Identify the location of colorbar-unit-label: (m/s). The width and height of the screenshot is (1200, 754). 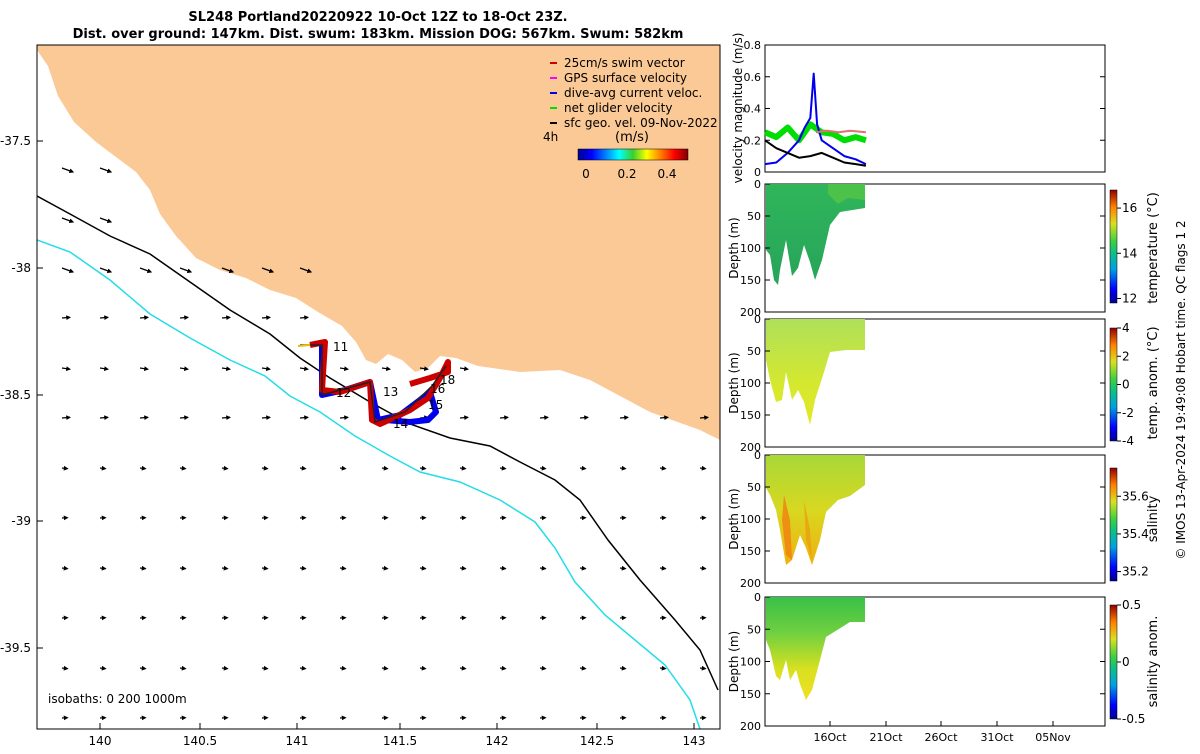
(632, 137).